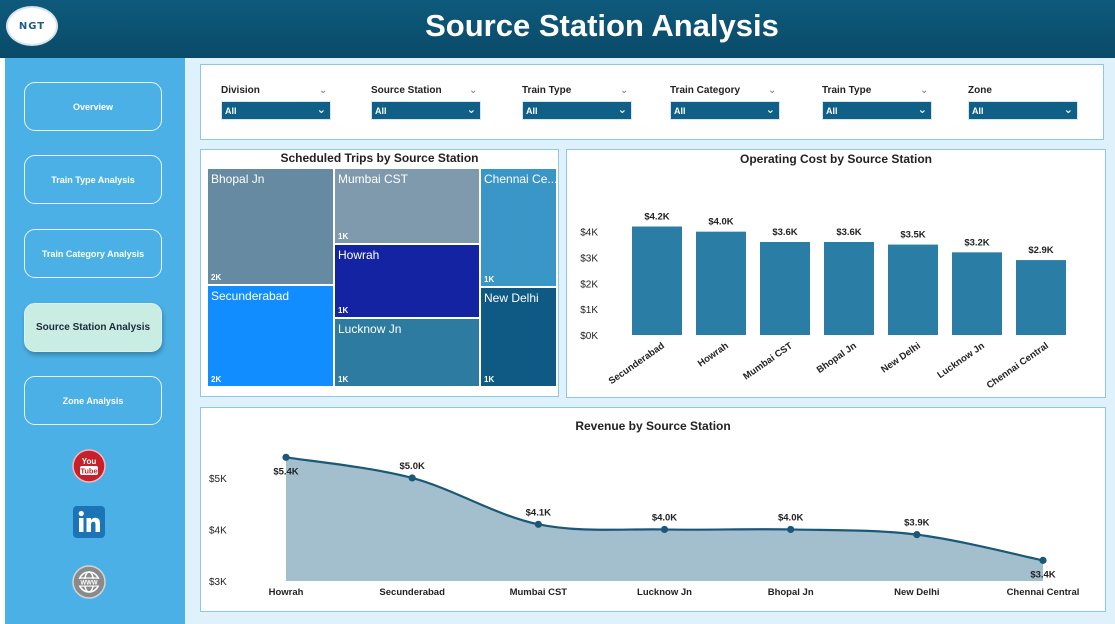  I want to click on nav-overview-button: Overview, so click(93, 106).